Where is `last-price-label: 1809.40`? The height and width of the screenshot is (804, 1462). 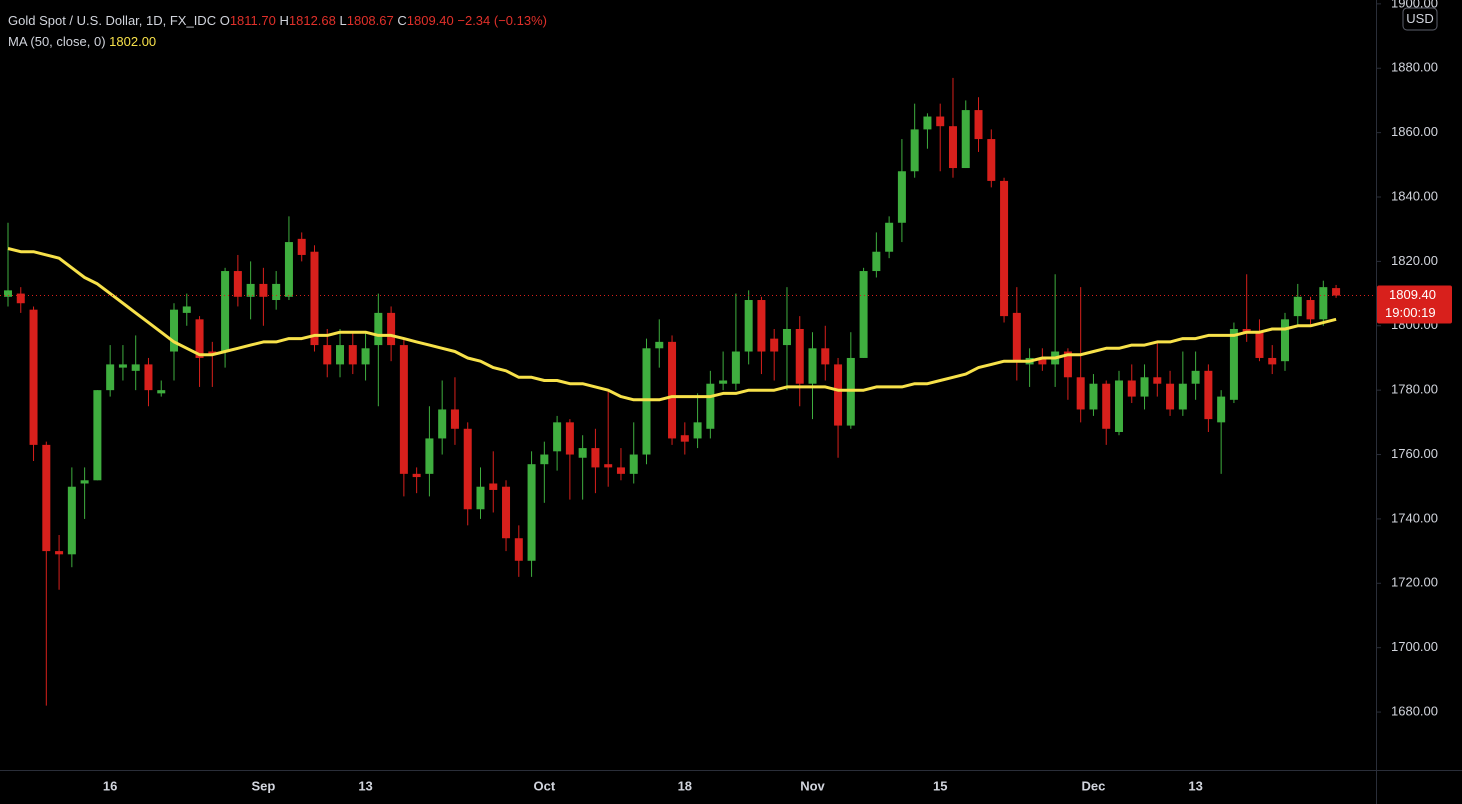 last-price-label: 1809.40 is located at coordinates (1412, 294).